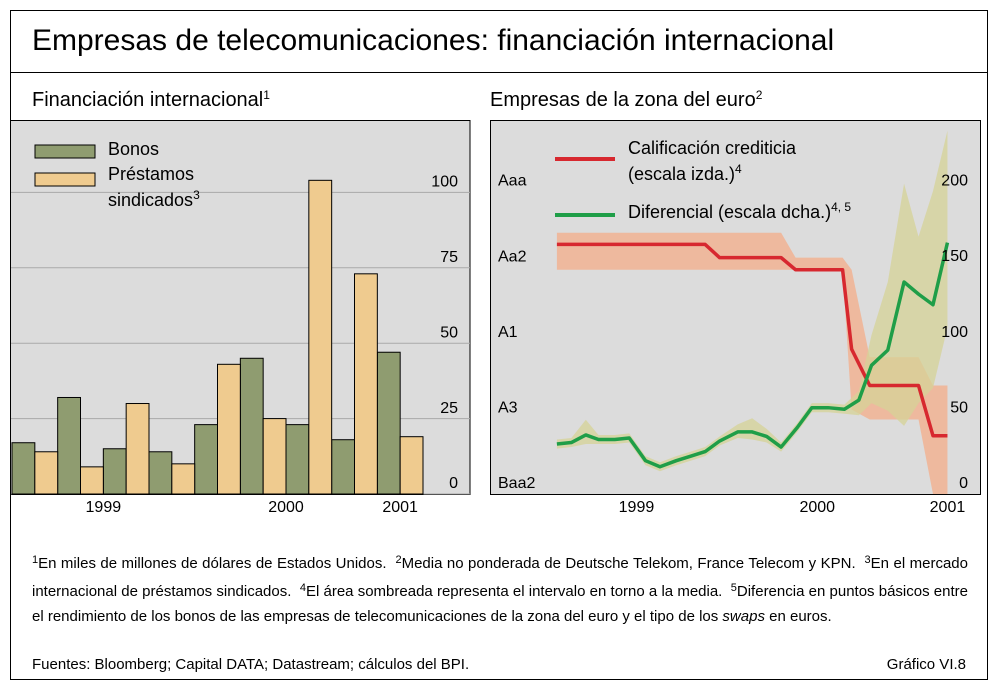 The image size is (998, 690). What do you see at coordinates (35, 560) in the screenshot?
I see `note-marker: 1` at bounding box center [35, 560].